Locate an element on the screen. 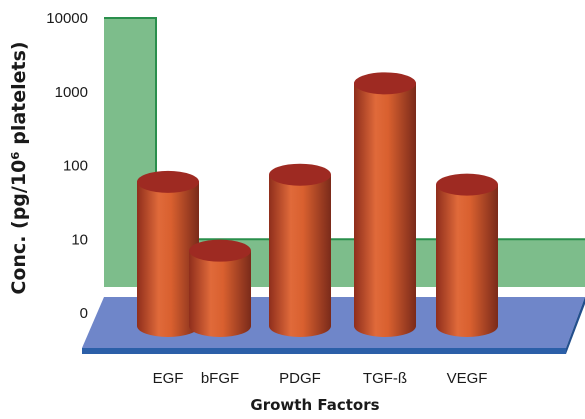  y-tick-label: 10000 is located at coordinates (67, 18).